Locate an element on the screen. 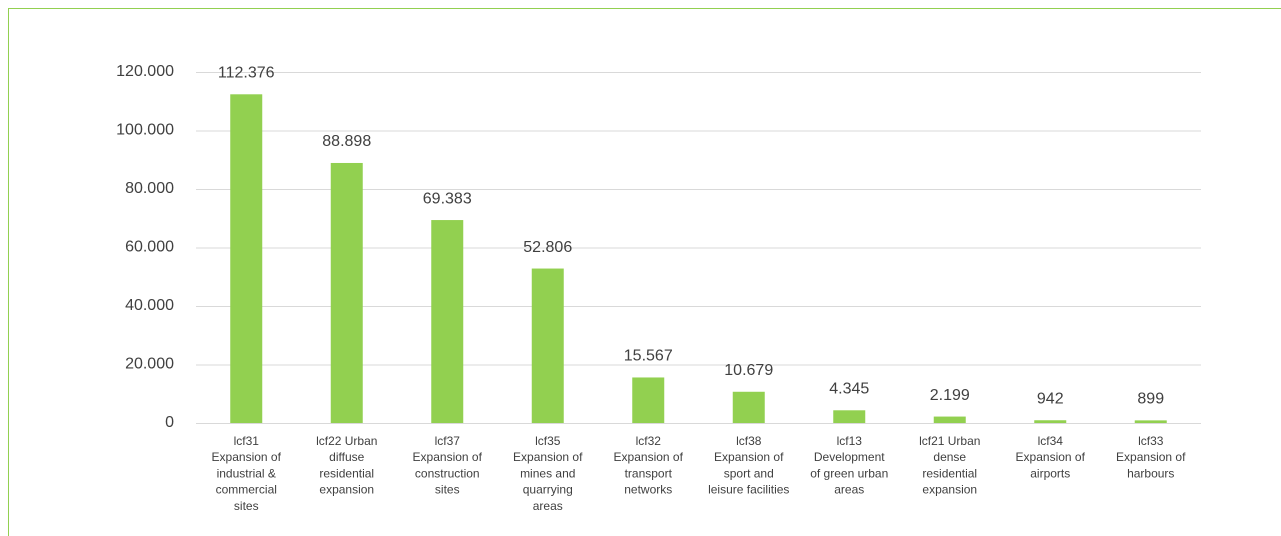 Image resolution: width=1281 pixels, height=536 pixels. y-tick-label: 80.000 is located at coordinates (149, 188).